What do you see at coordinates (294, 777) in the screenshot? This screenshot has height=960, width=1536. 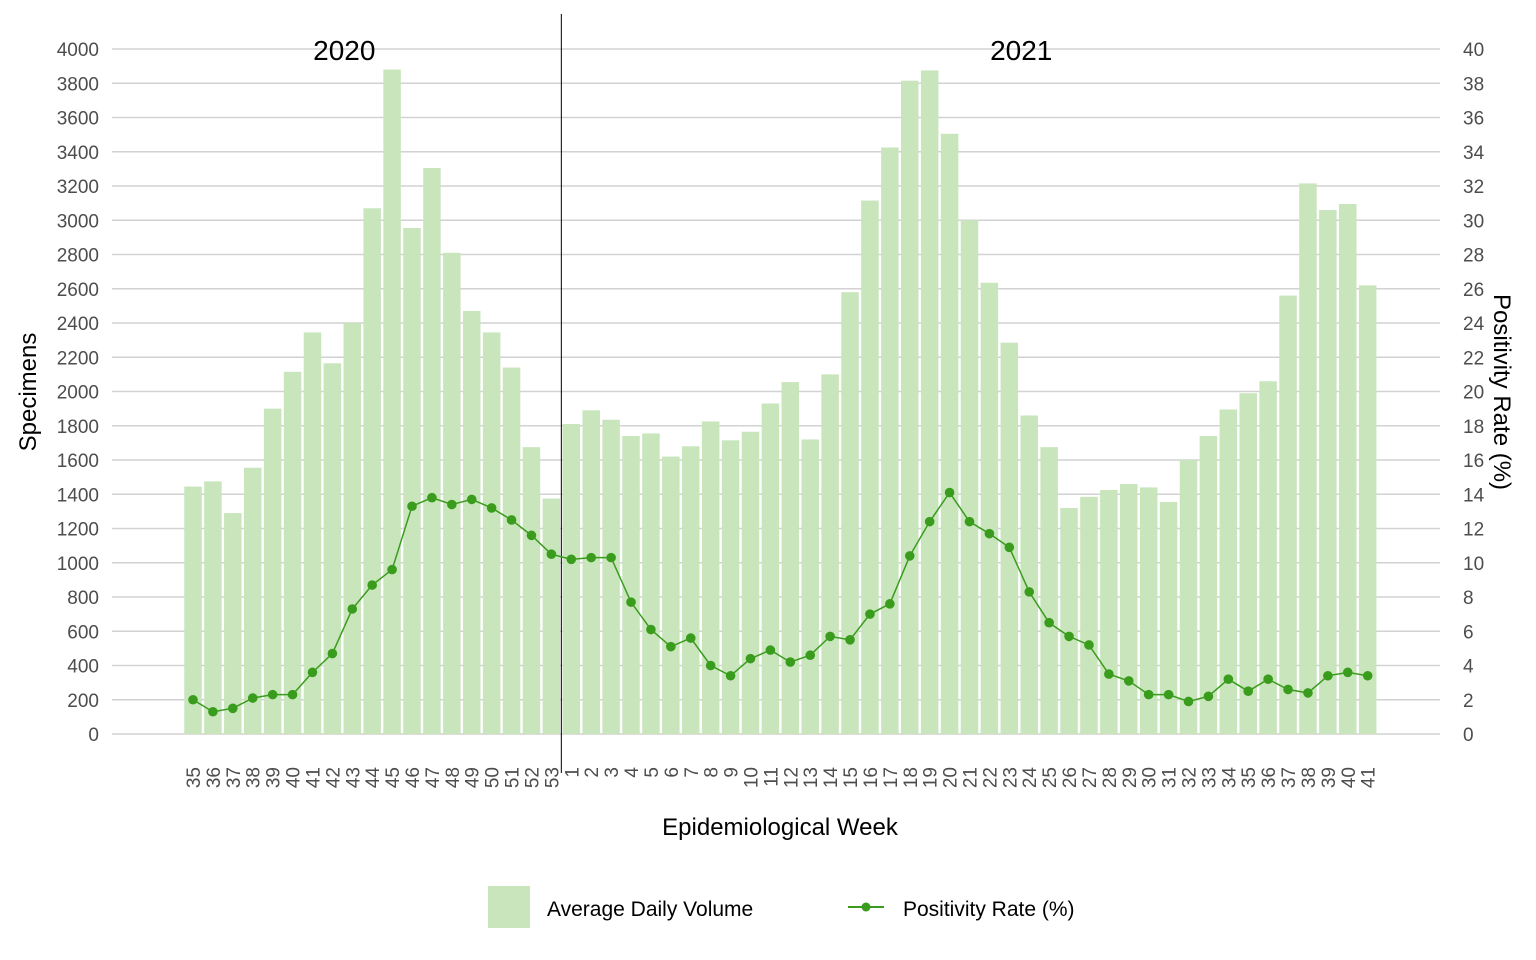 I see `x-tick-label: 40` at bounding box center [294, 777].